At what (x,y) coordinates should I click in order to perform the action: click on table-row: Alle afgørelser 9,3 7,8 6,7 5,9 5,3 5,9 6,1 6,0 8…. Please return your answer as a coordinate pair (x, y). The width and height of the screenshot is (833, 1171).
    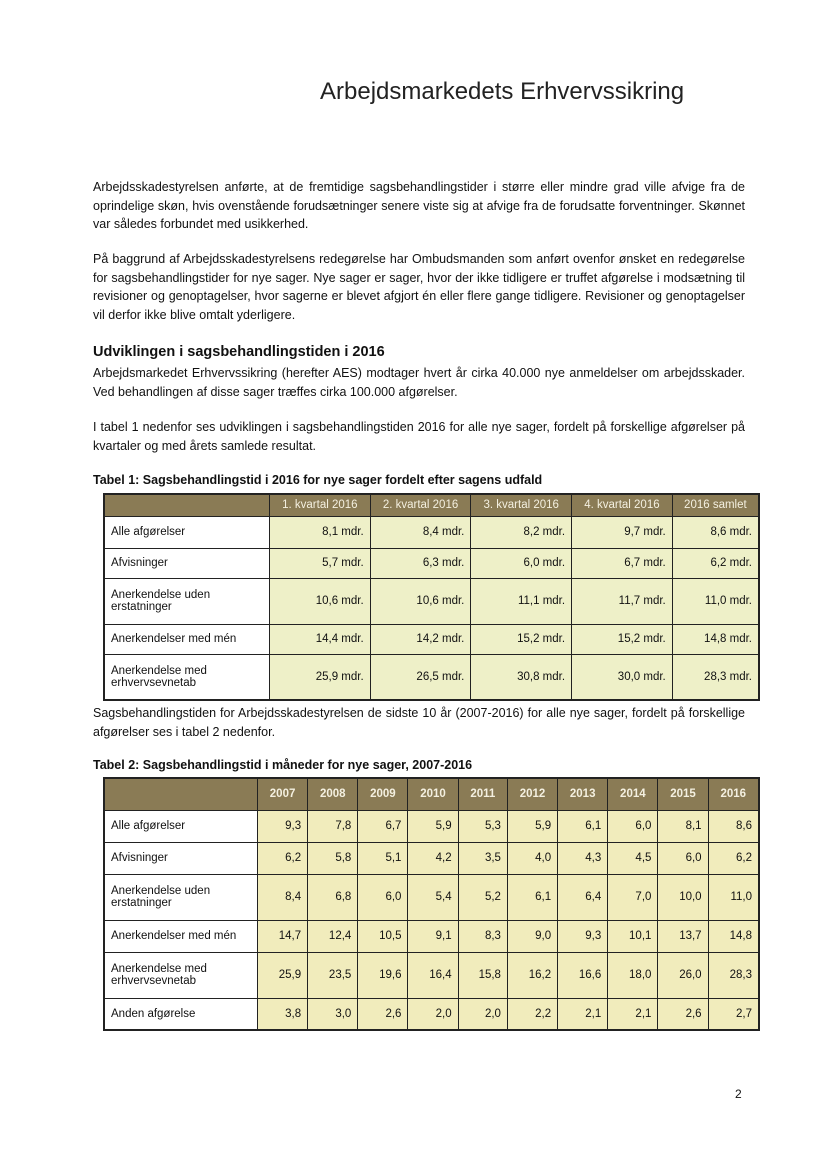
    Looking at the image, I should click on (431, 826).